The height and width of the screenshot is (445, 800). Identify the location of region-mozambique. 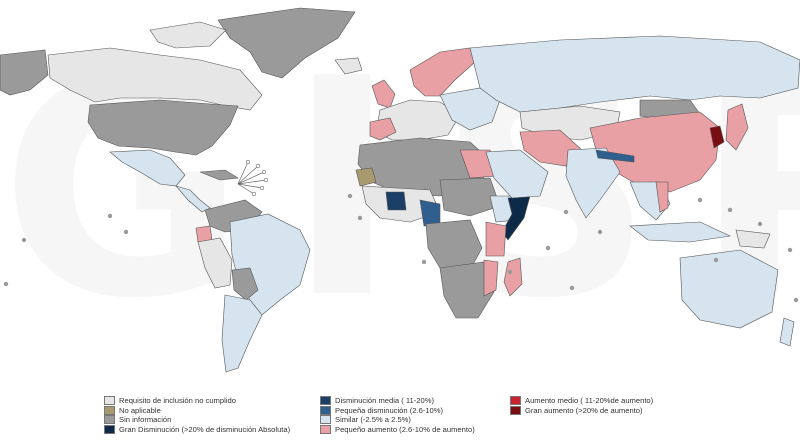
(491, 278).